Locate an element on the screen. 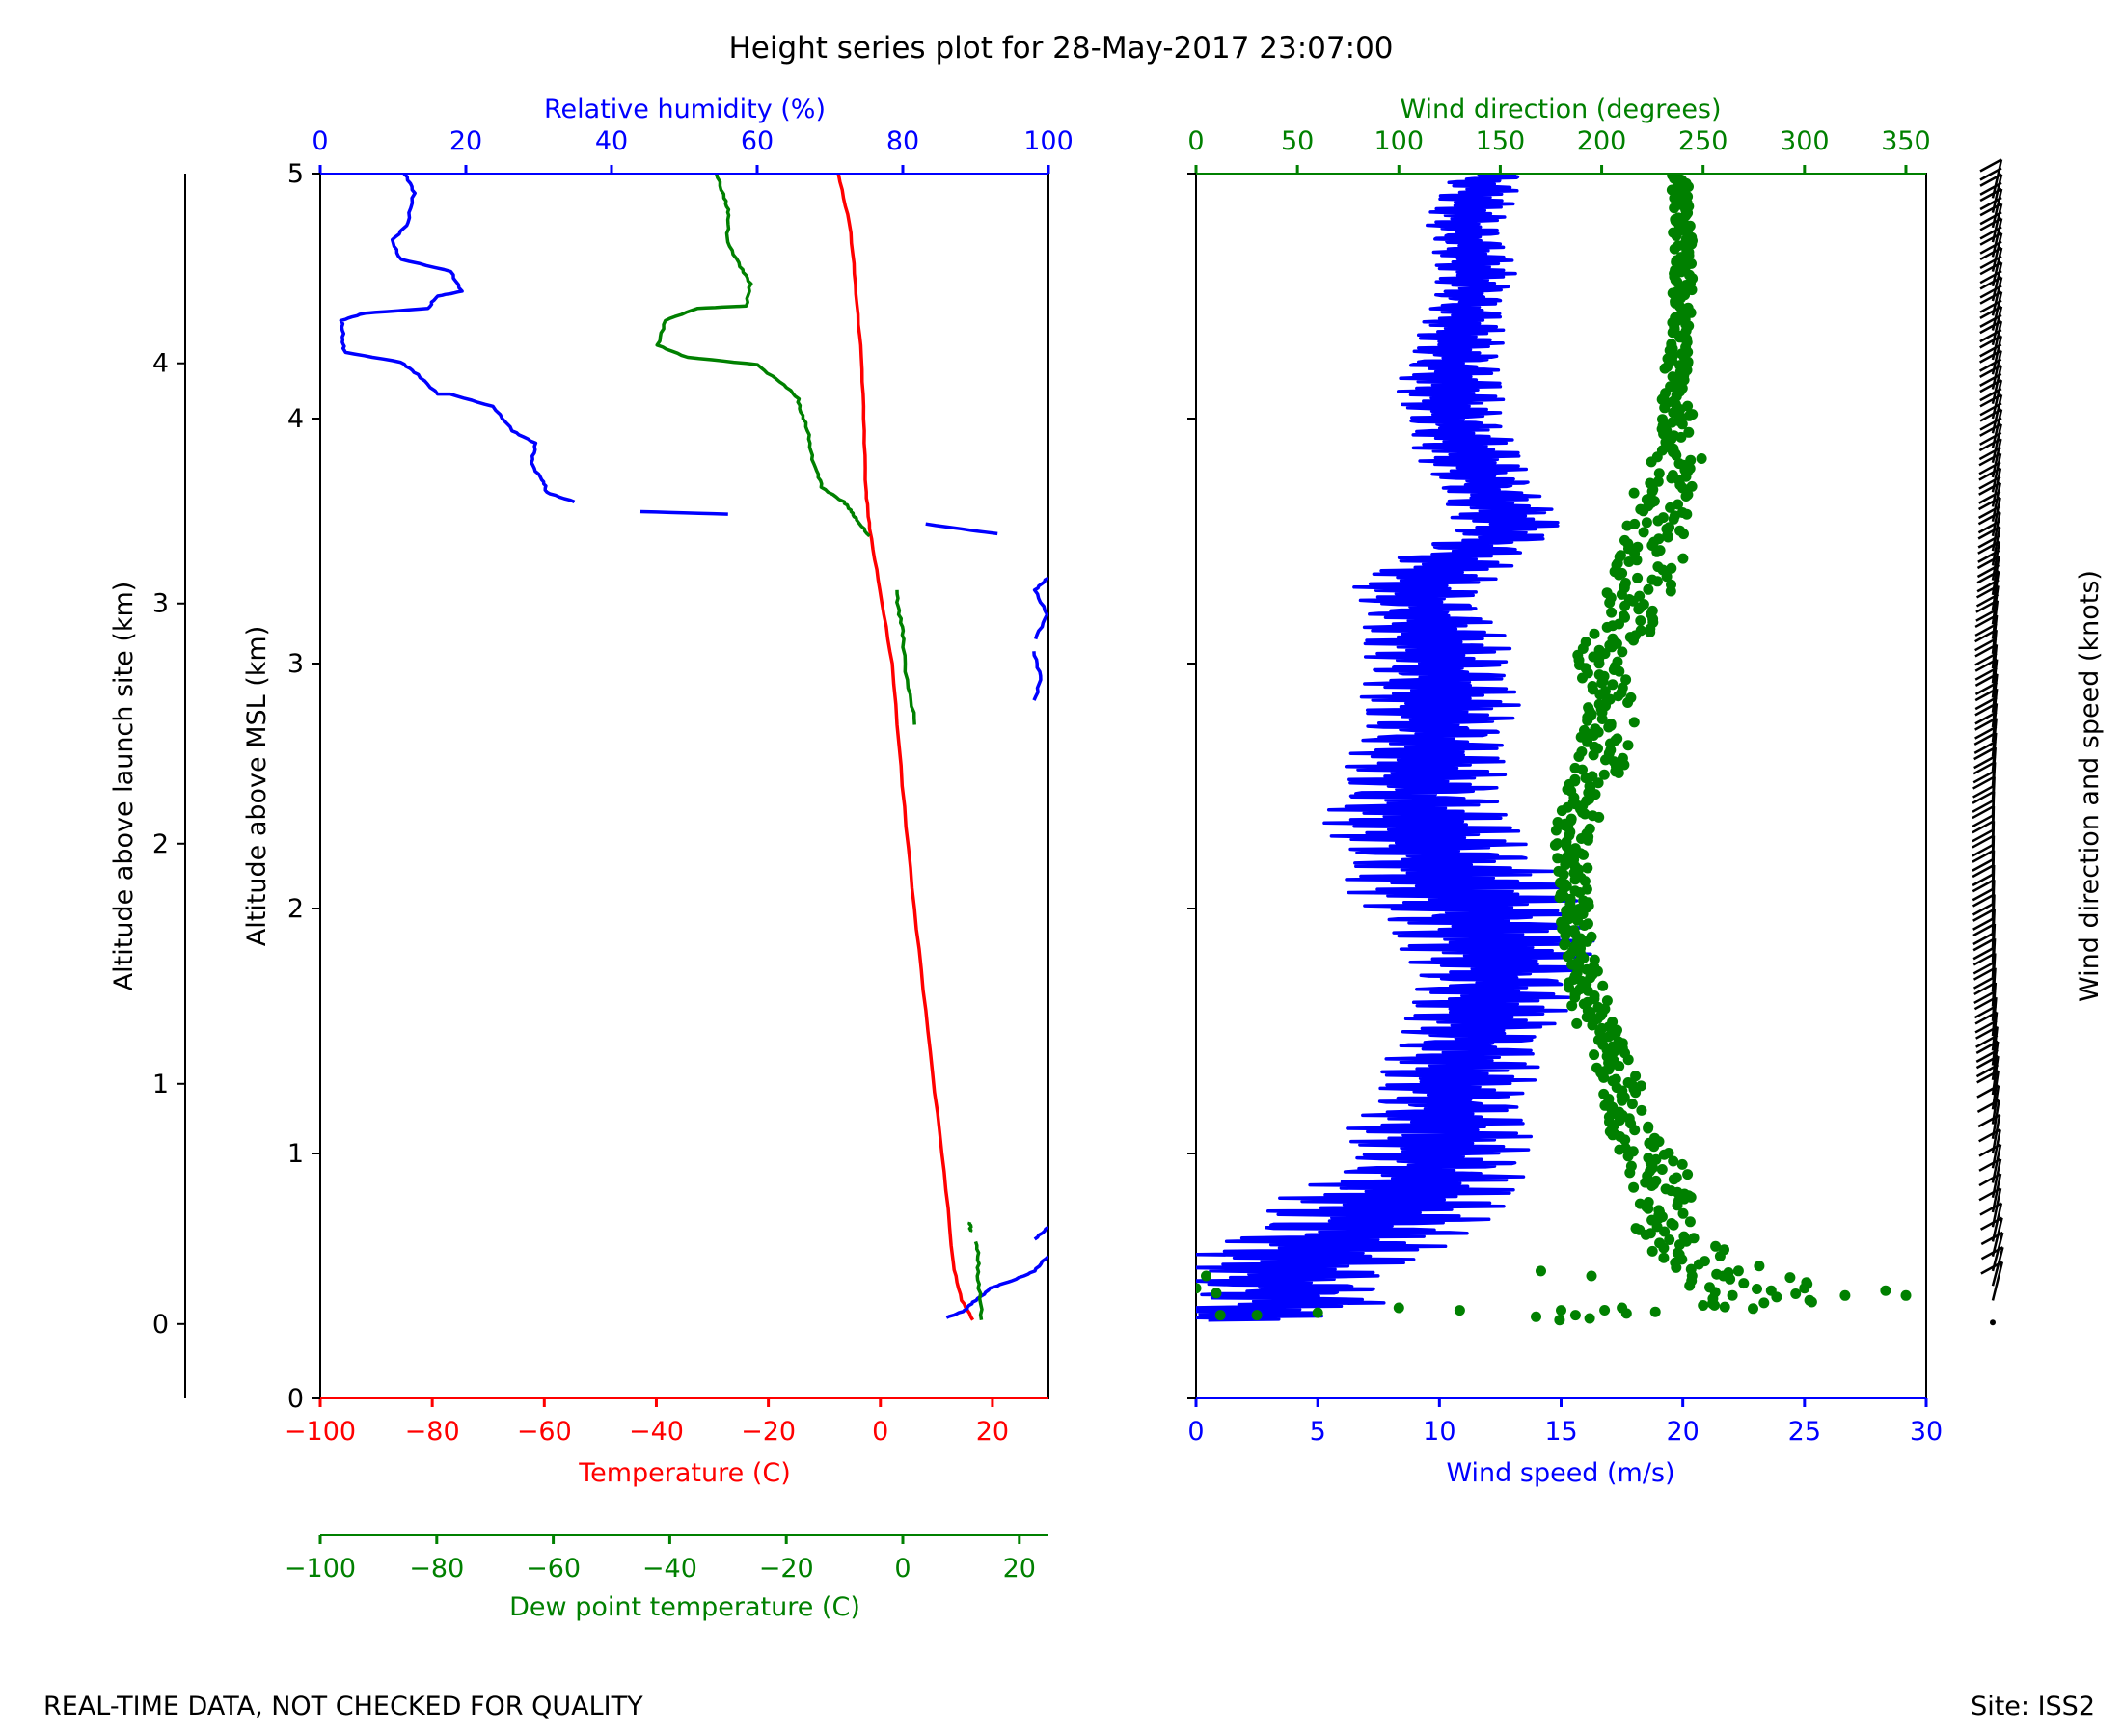 The height and width of the screenshot is (1736, 2122). temperature-axis-tick-label: −40 is located at coordinates (657, 1432).